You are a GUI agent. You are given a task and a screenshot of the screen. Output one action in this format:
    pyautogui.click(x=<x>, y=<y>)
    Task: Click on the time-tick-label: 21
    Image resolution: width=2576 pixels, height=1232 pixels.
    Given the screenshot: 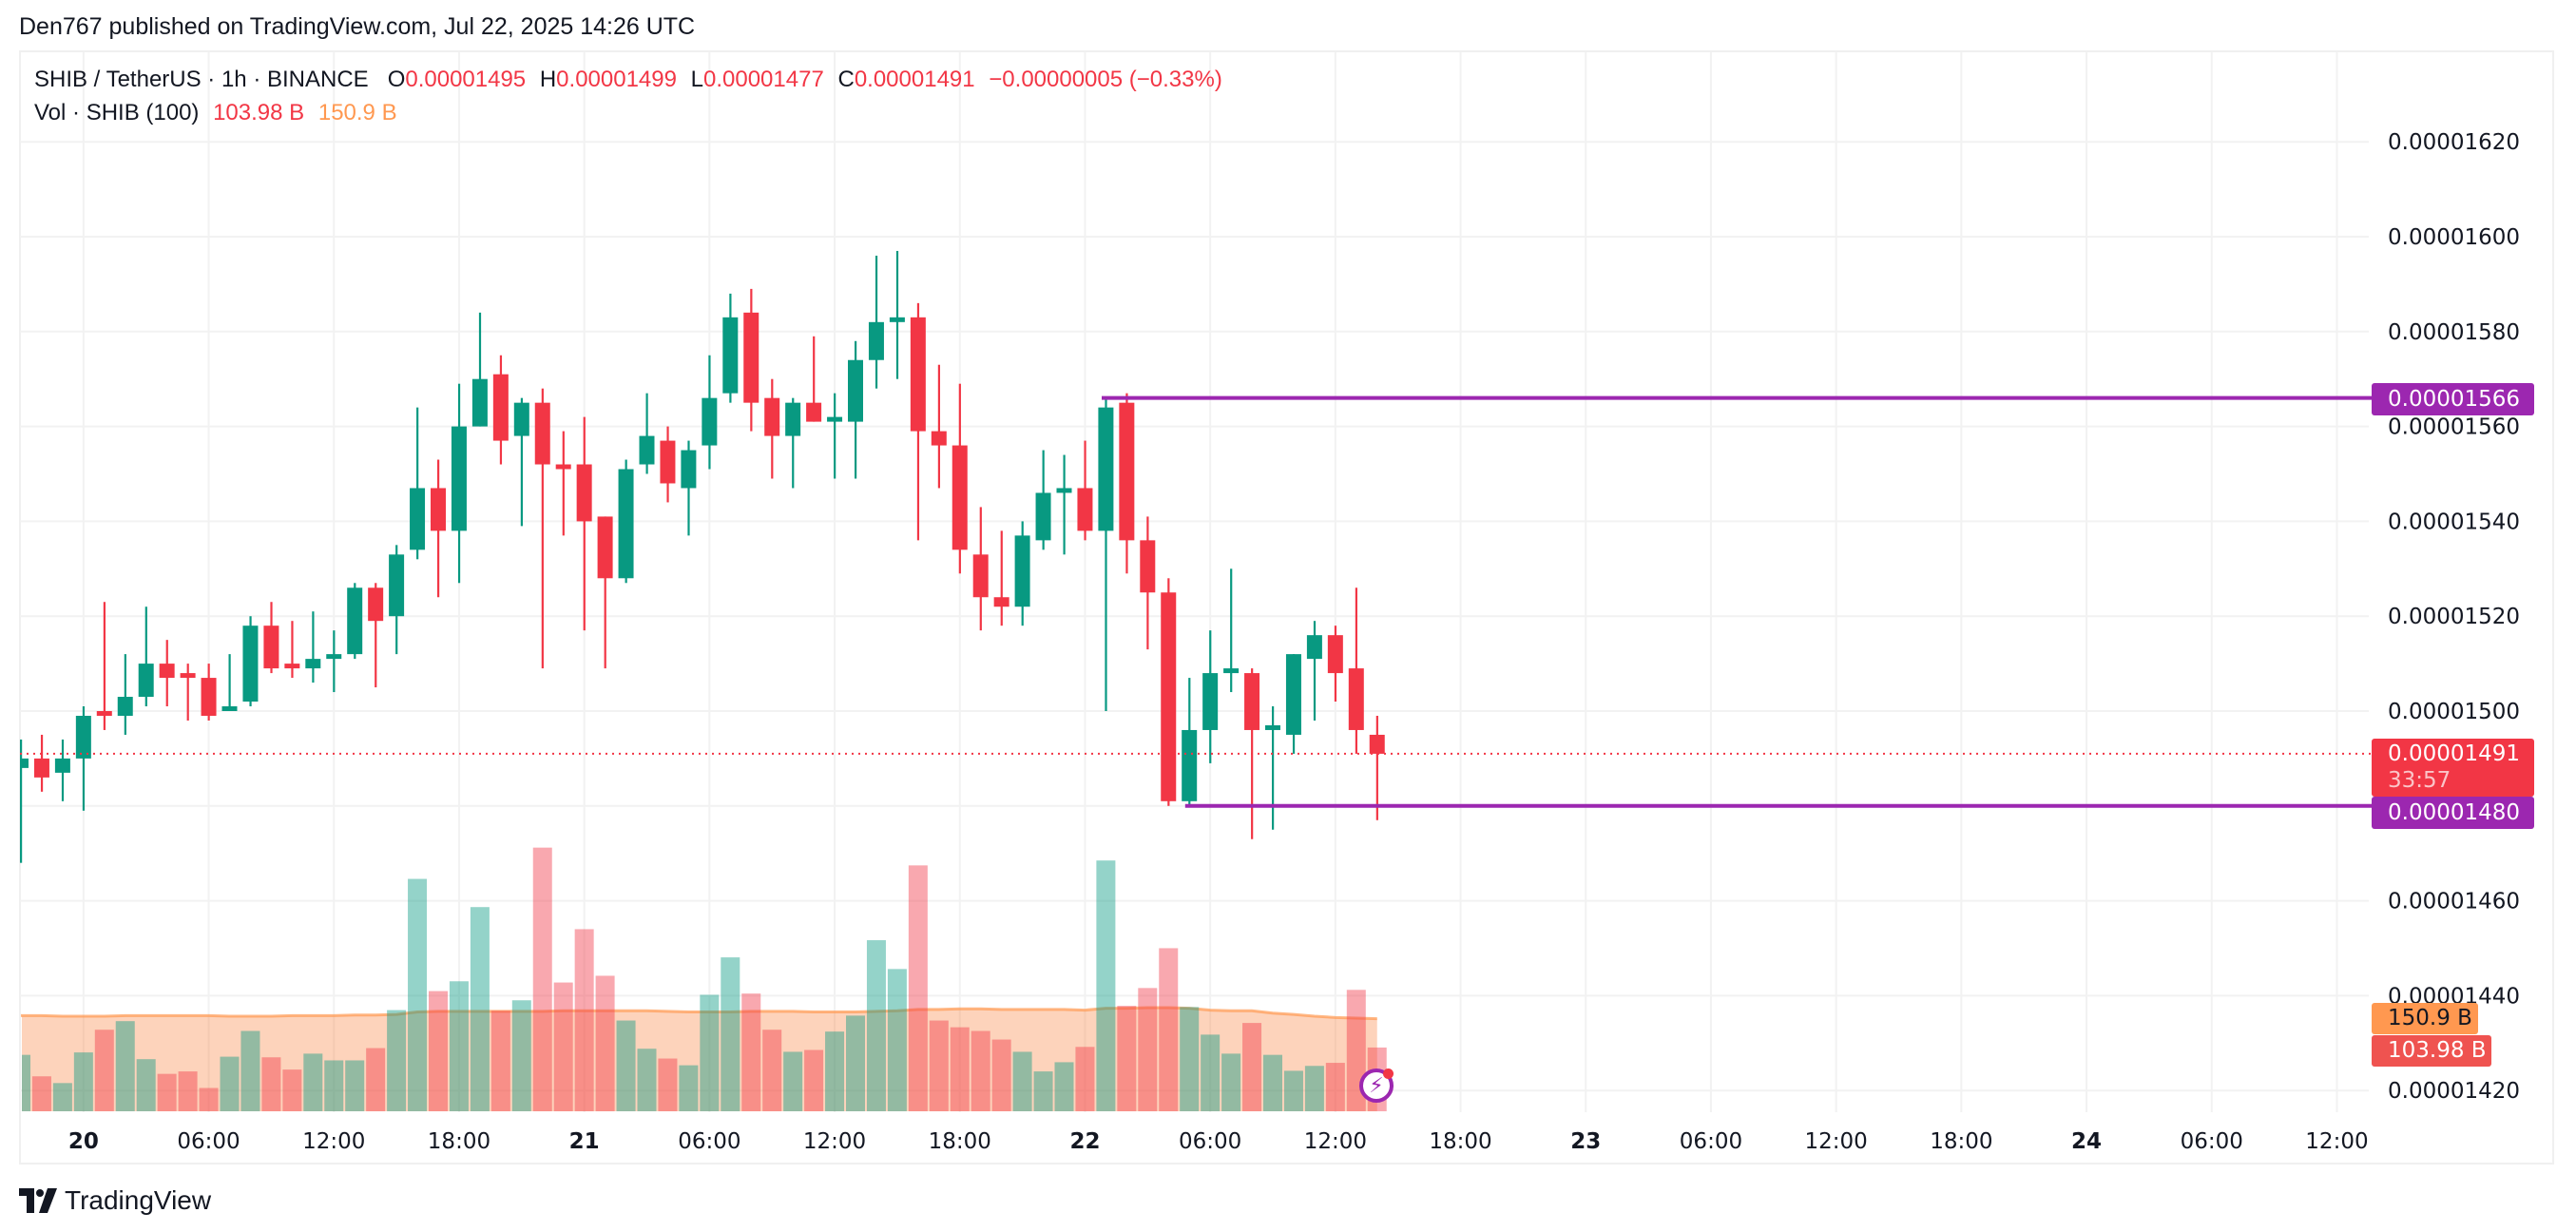 What is the action you would take?
    pyautogui.click(x=584, y=1142)
    